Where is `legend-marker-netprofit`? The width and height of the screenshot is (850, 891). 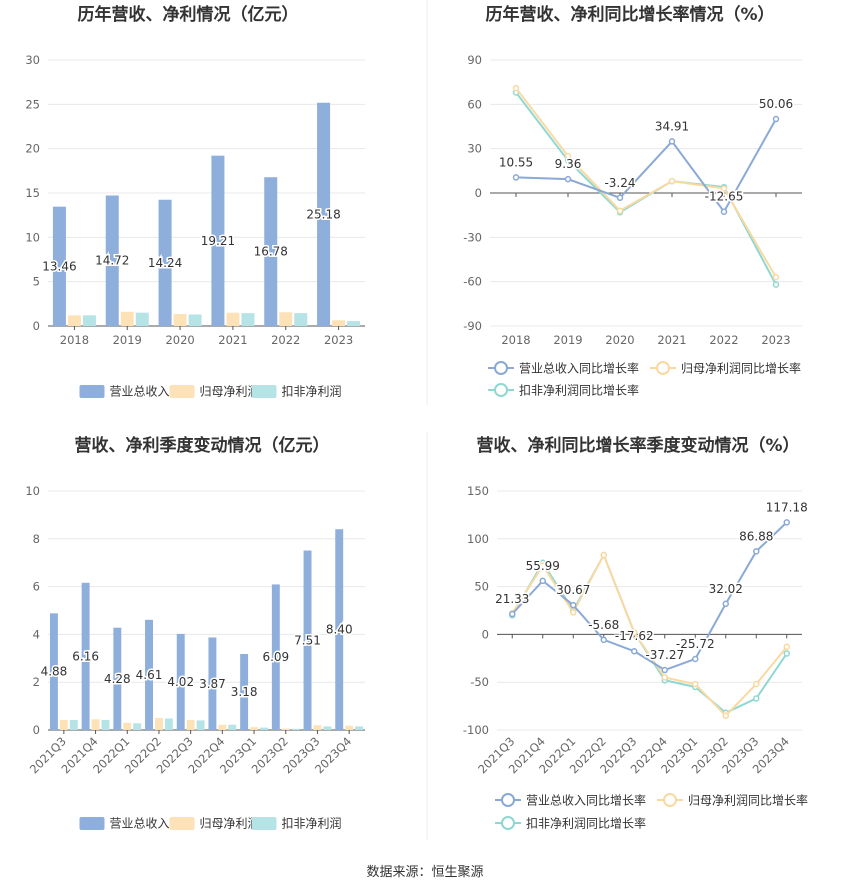 legend-marker-netprofit is located at coordinates (663, 368).